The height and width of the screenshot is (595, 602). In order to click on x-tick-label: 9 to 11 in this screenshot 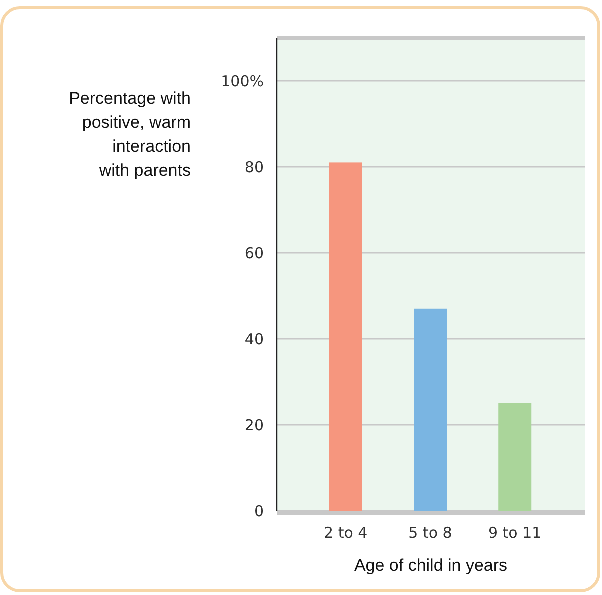, I will do `click(515, 533)`.